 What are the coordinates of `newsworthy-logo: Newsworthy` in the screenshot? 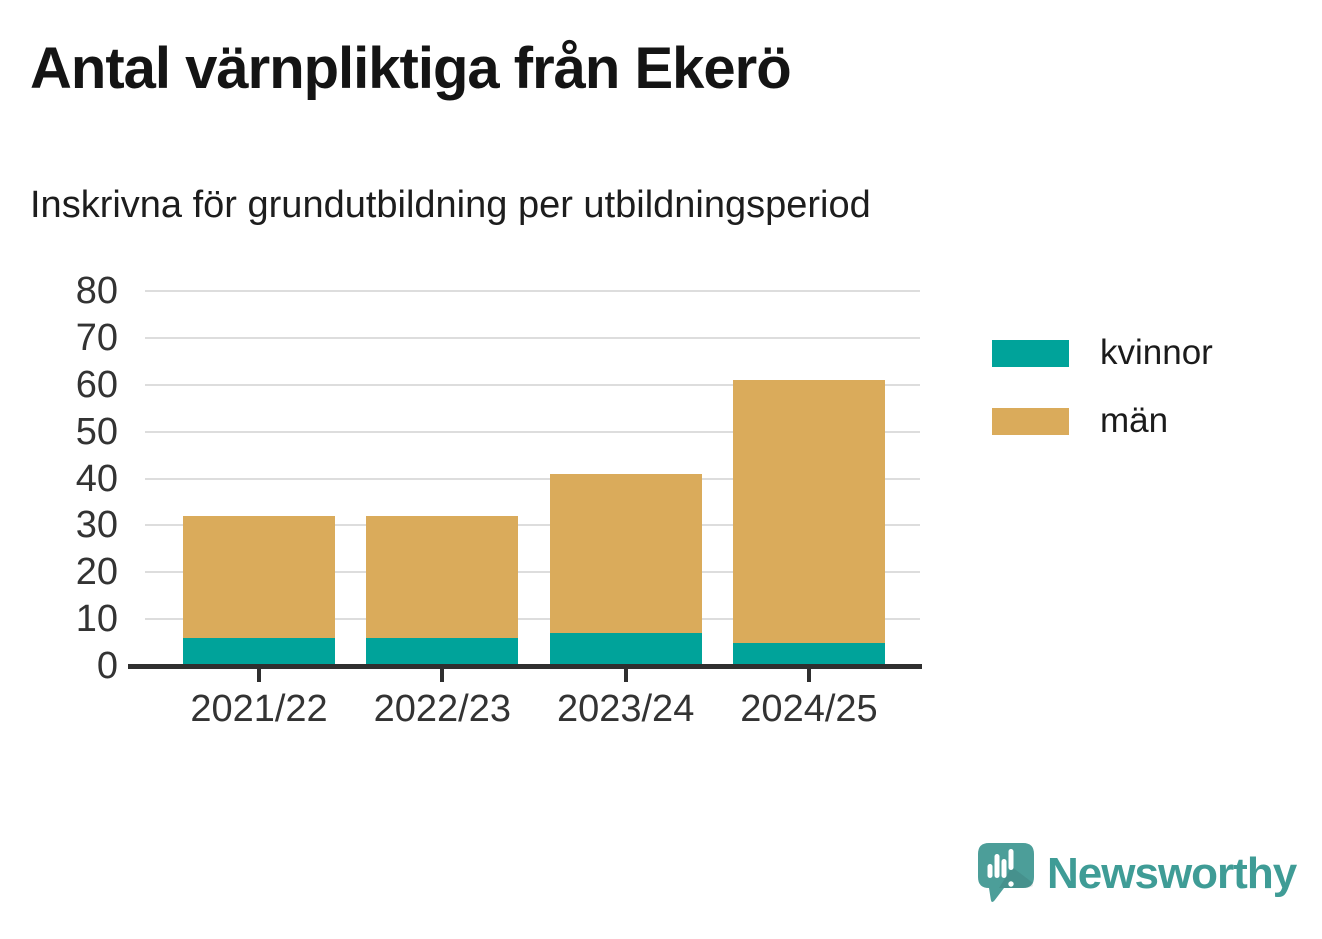 It's located at (1137, 874).